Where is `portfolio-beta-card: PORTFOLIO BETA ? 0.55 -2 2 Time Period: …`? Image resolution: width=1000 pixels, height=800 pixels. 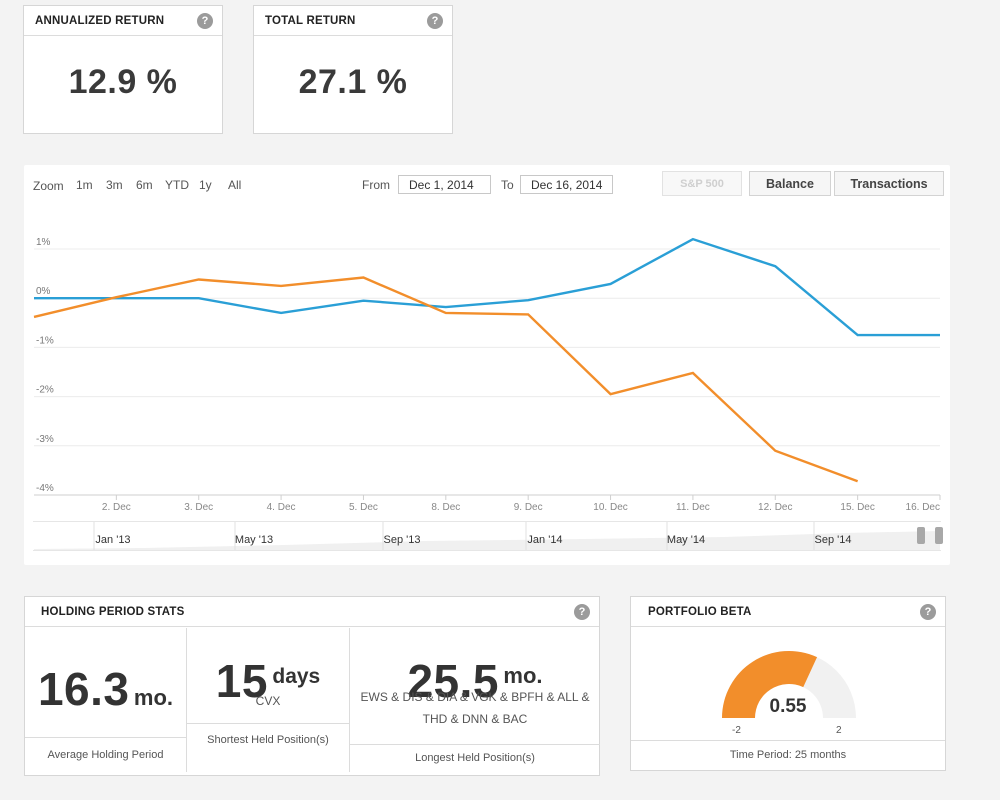
portfolio-beta-card: PORTFOLIO BETA ? 0.55 -2 2 Time Period: … is located at coordinates (788, 683).